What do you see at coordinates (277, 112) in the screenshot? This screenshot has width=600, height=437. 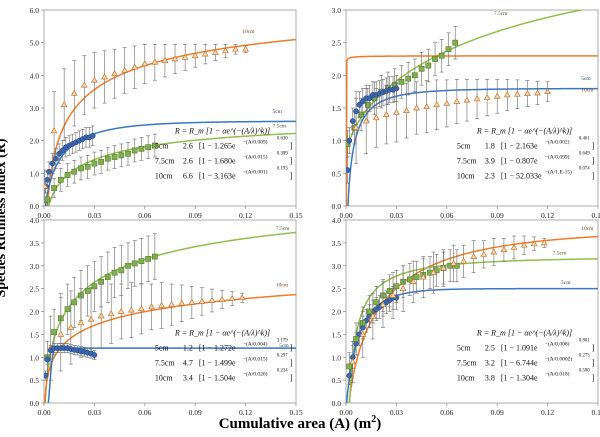 I see `curve-label: 5cm` at bounding box center [277, 112].